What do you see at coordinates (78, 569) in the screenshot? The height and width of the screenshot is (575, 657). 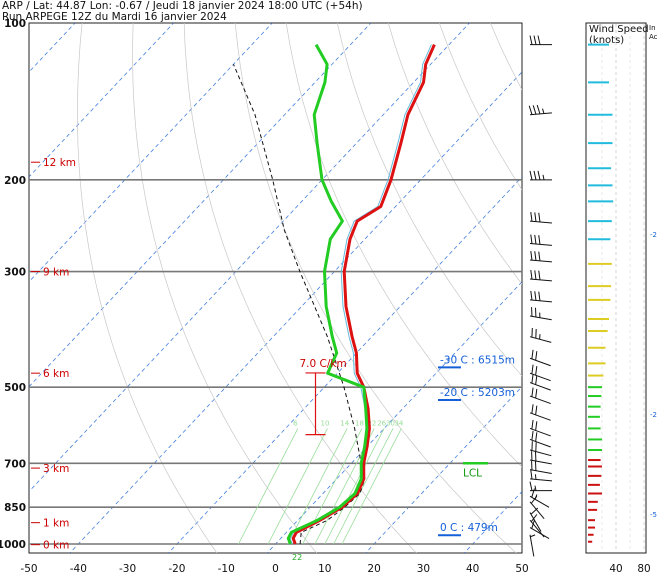 I see `temperature-tick-label: -40` at bounding box center [78, 569].